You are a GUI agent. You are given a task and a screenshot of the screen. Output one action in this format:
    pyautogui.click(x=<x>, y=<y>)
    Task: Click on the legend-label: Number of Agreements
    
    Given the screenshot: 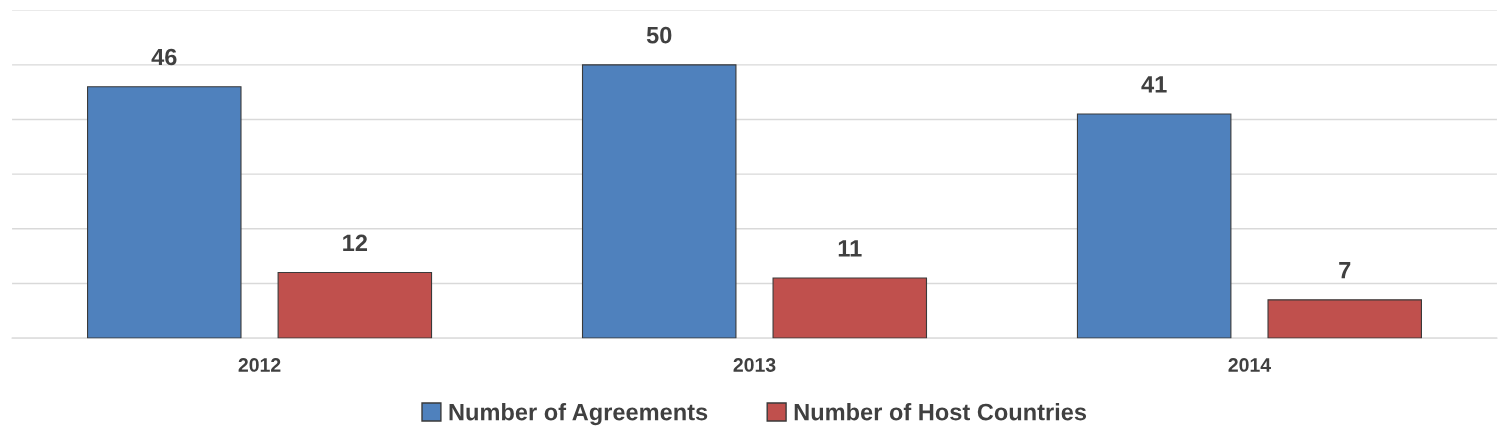 What is the action you would take?
    pyautogui.click(x=578, y=414)
    